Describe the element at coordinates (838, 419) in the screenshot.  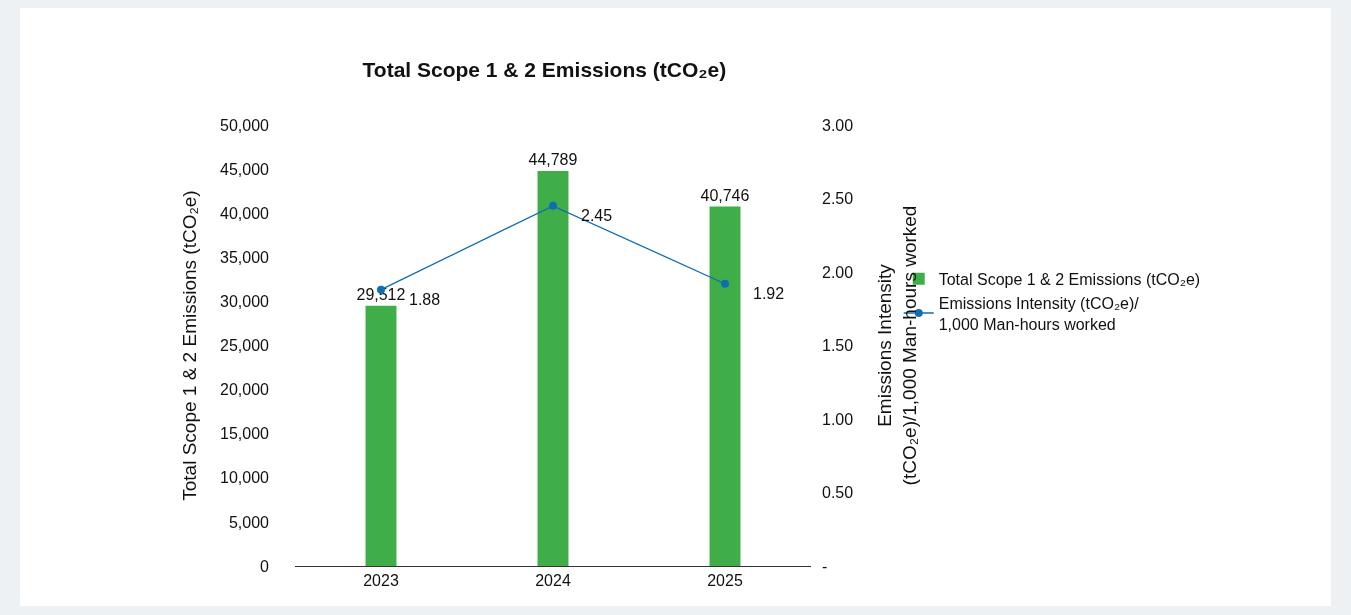
I see `y2-tick-label: 1.00` at that location.